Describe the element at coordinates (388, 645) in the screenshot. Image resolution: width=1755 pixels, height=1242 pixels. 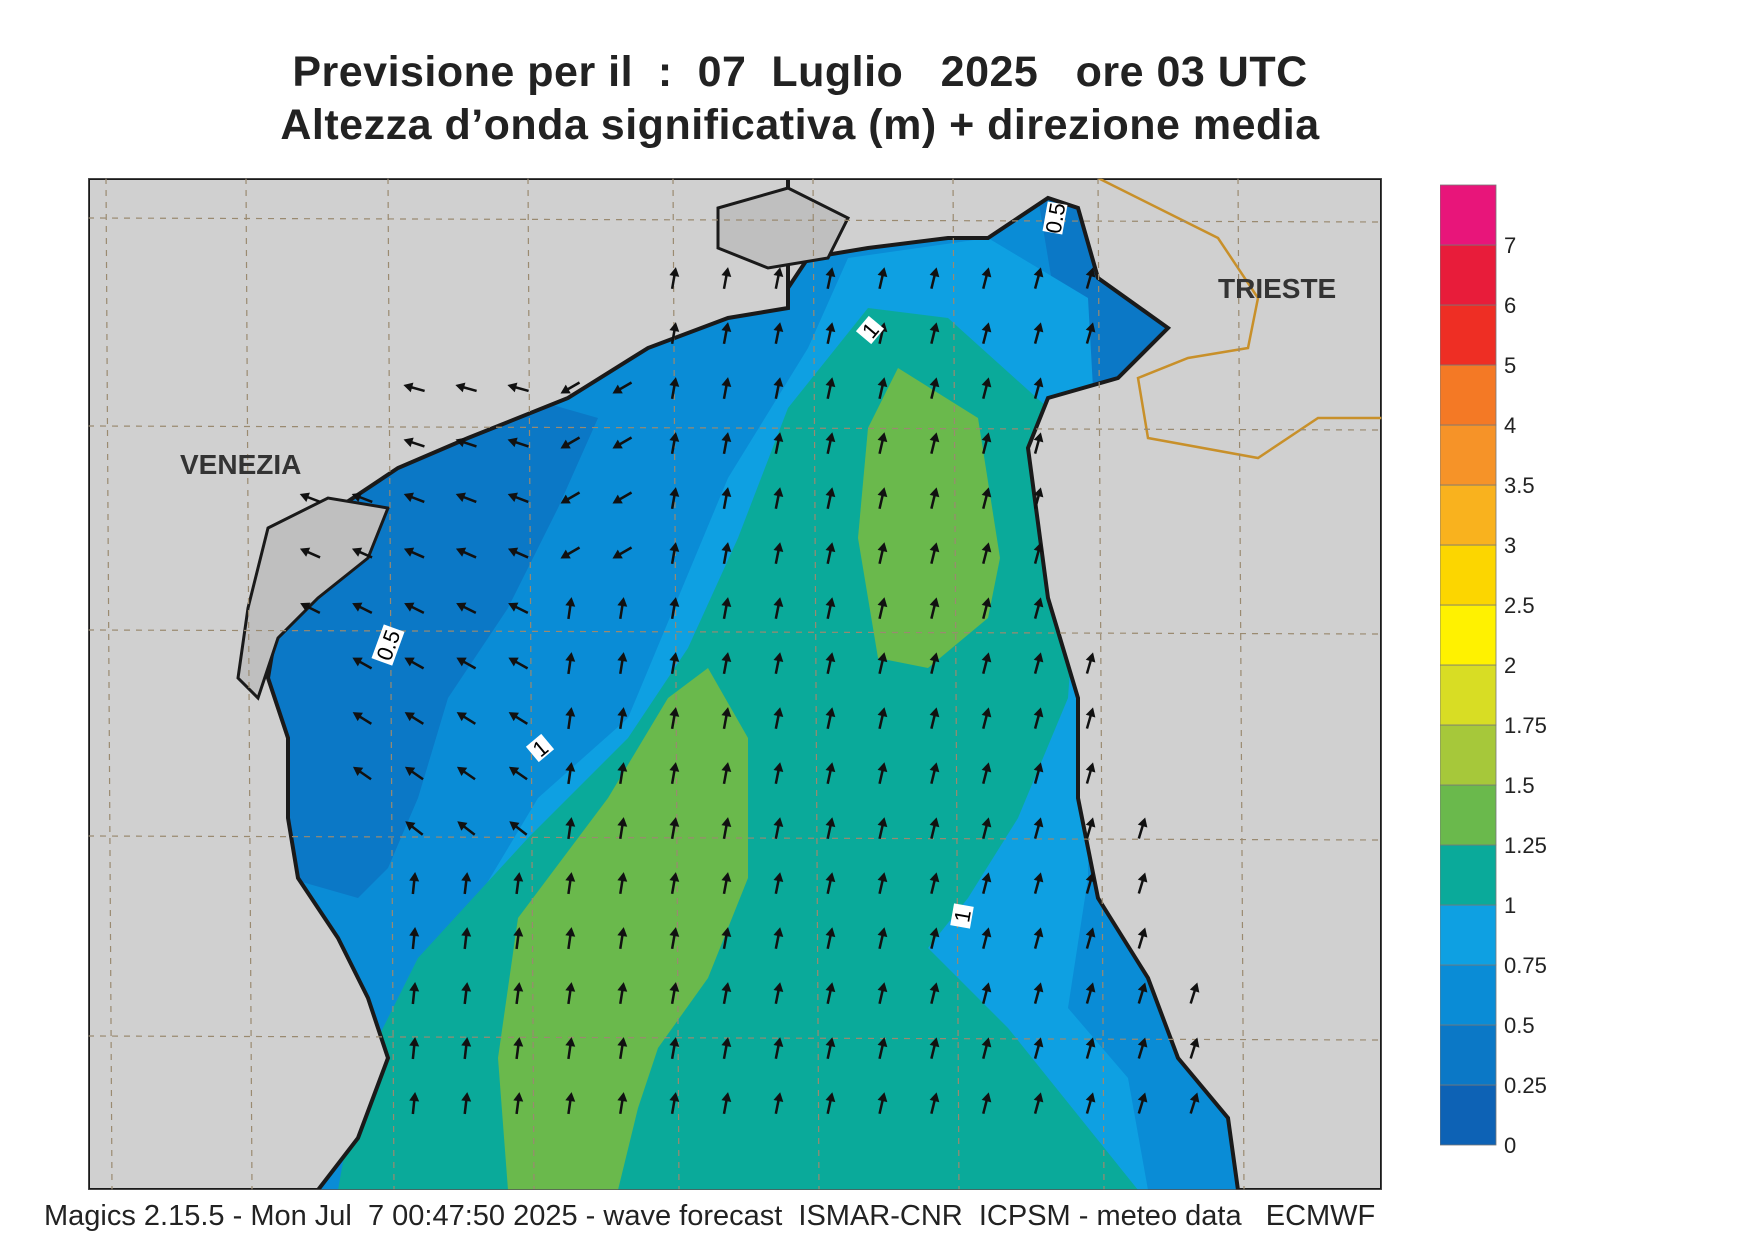
I see `contour-label: 0.5` at that location.